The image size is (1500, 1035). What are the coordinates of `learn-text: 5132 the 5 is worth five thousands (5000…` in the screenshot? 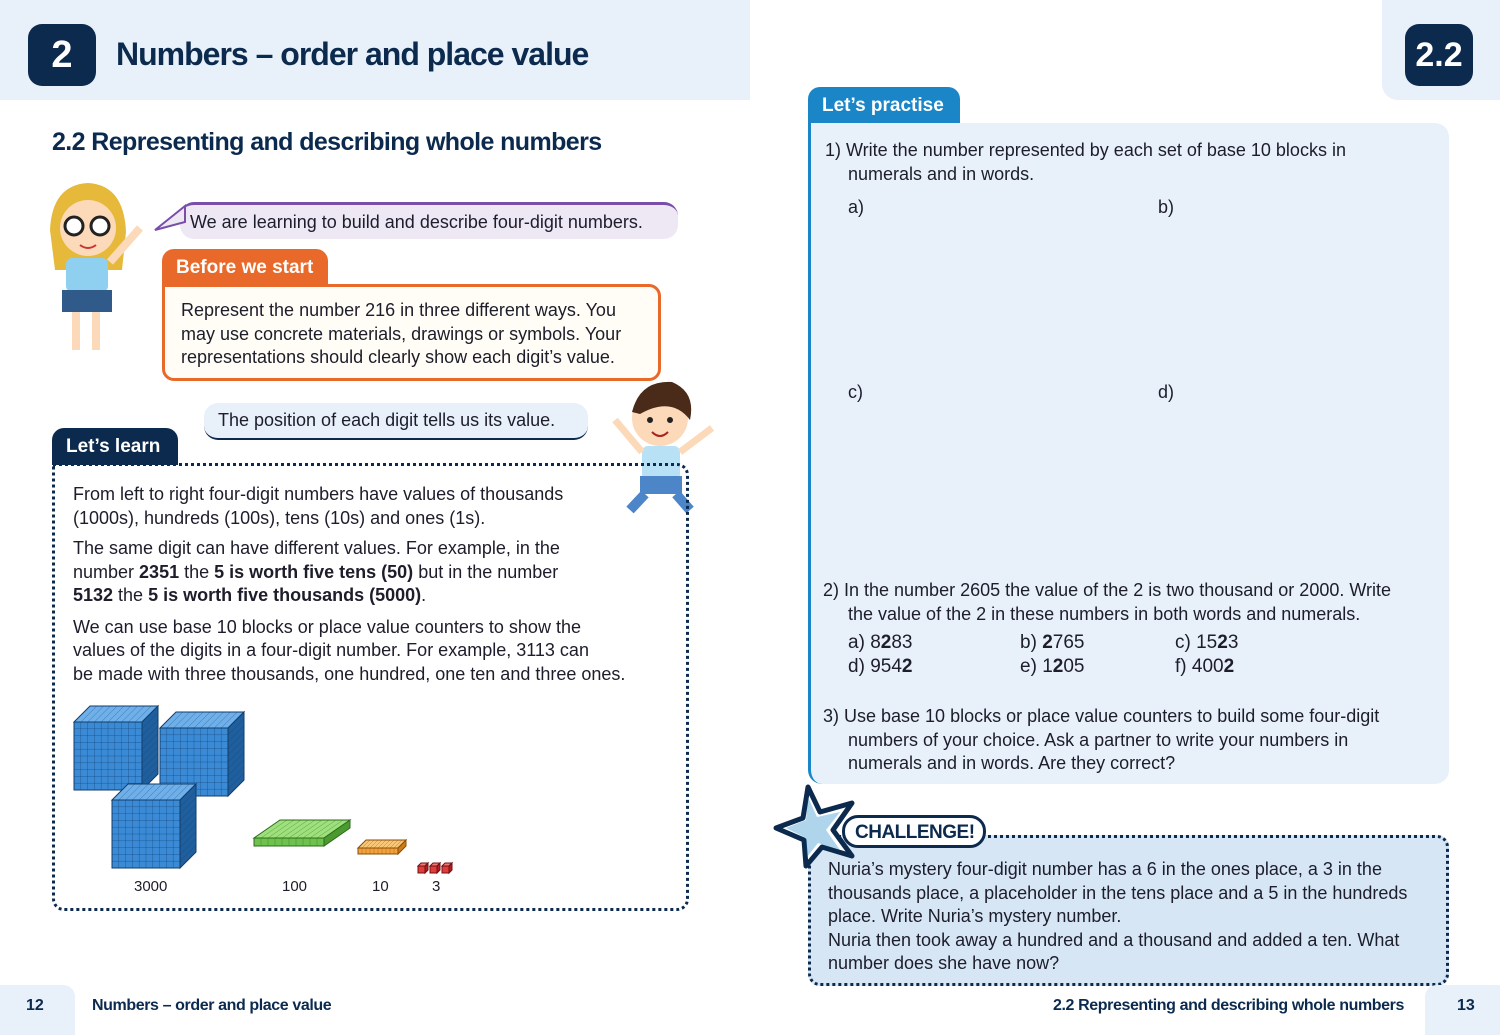 It's located at (373, 596).